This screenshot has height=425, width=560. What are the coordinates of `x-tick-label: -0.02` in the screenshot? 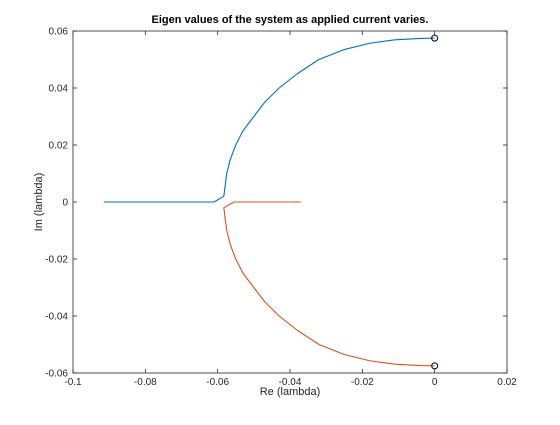 It's located at (362, 382).